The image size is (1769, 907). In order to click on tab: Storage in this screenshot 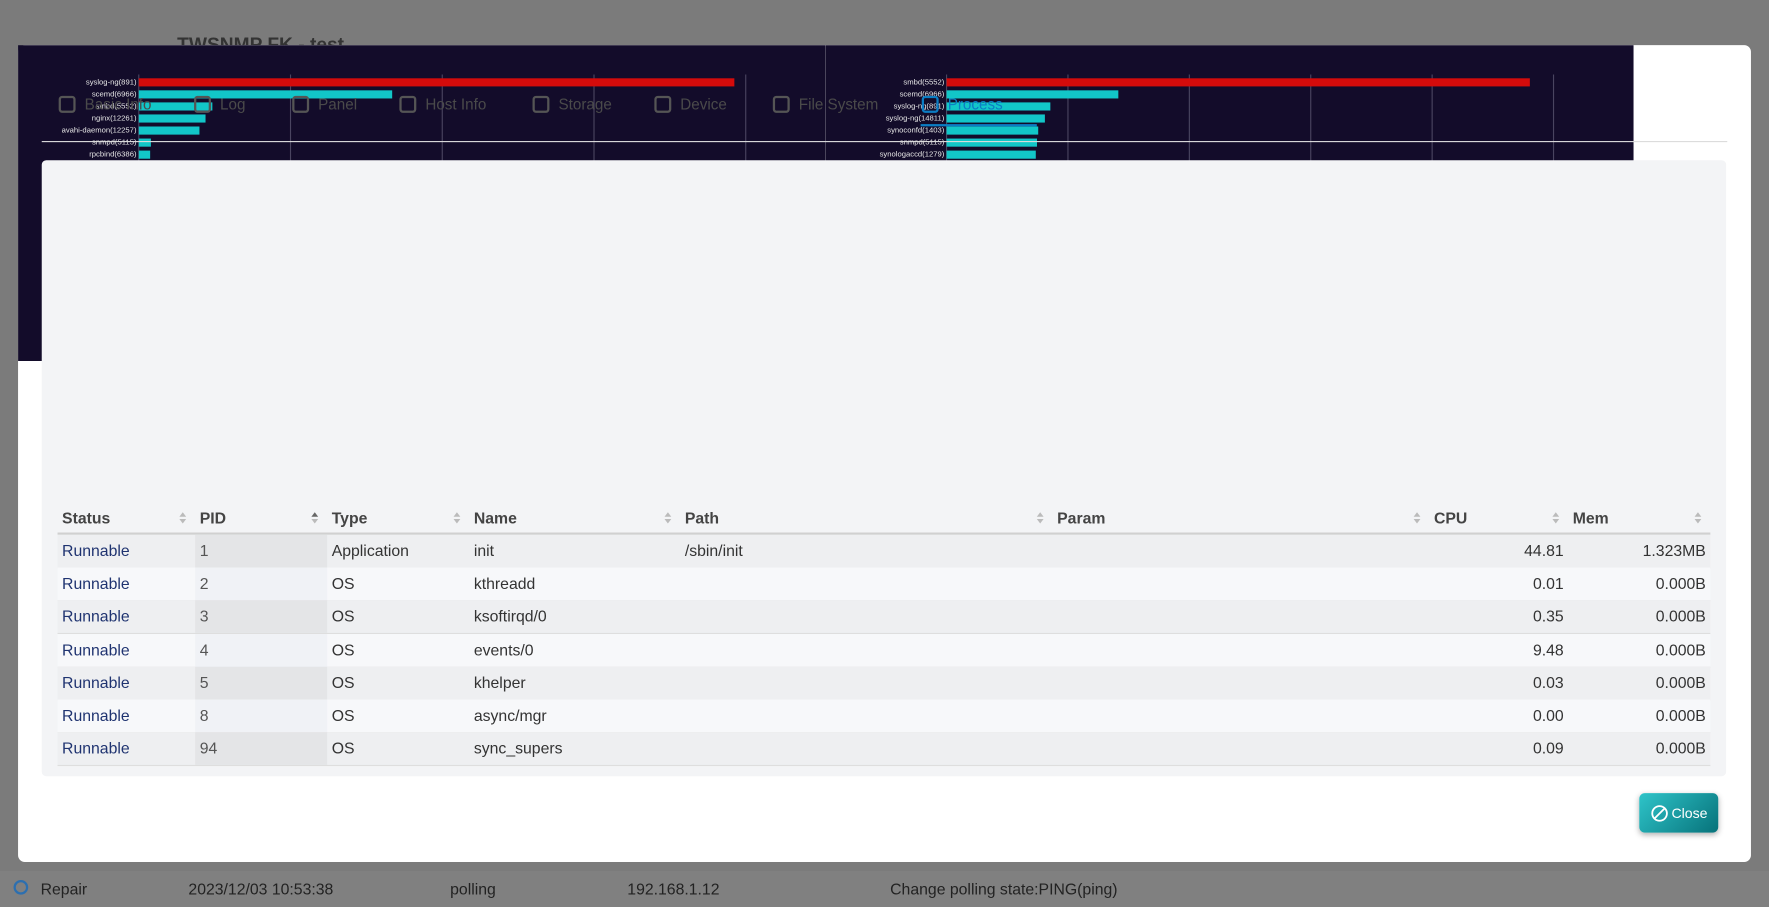, I will do `click(572, 103)`.